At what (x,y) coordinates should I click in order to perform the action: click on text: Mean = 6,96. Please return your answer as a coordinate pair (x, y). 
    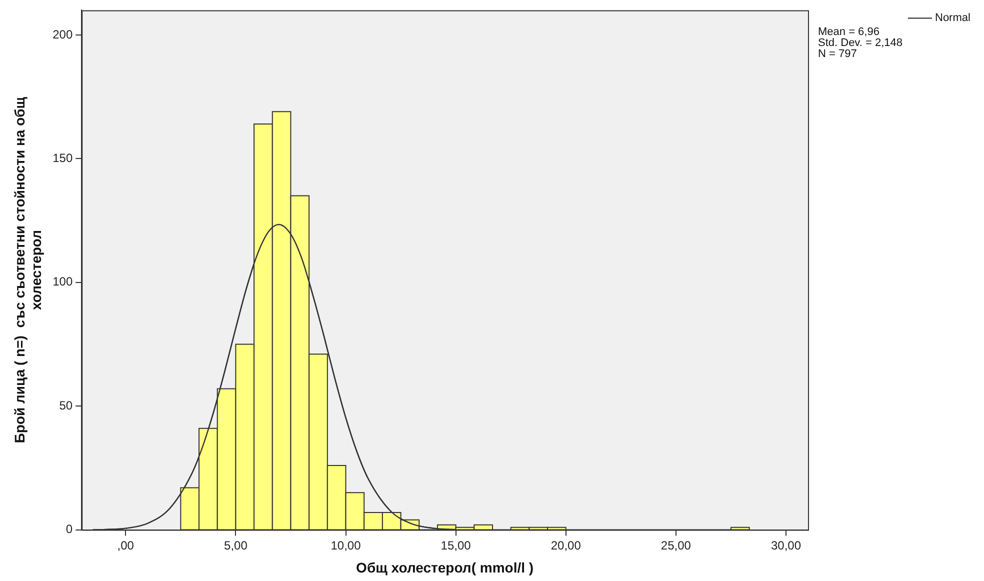
    Looking at the image, I should click on (849, 32).